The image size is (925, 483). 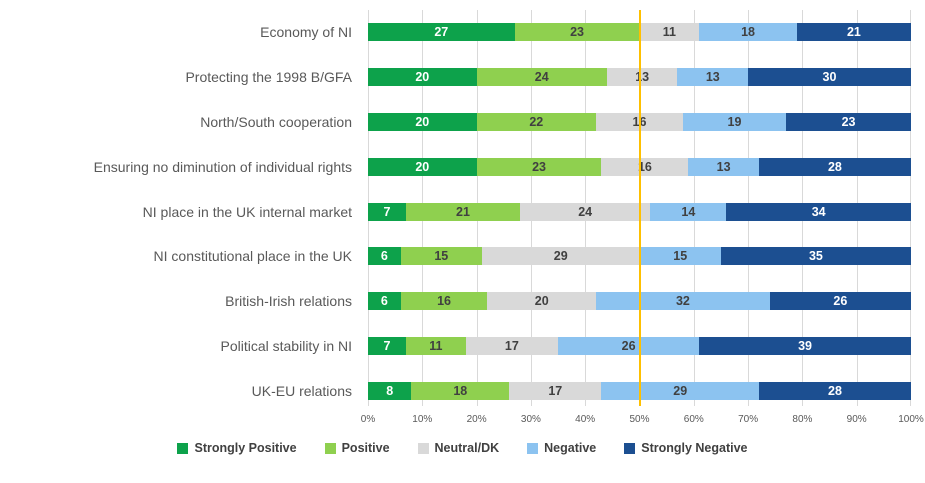 I want to click on segment-neutral-dk: 11, so click(x=669, y=32).